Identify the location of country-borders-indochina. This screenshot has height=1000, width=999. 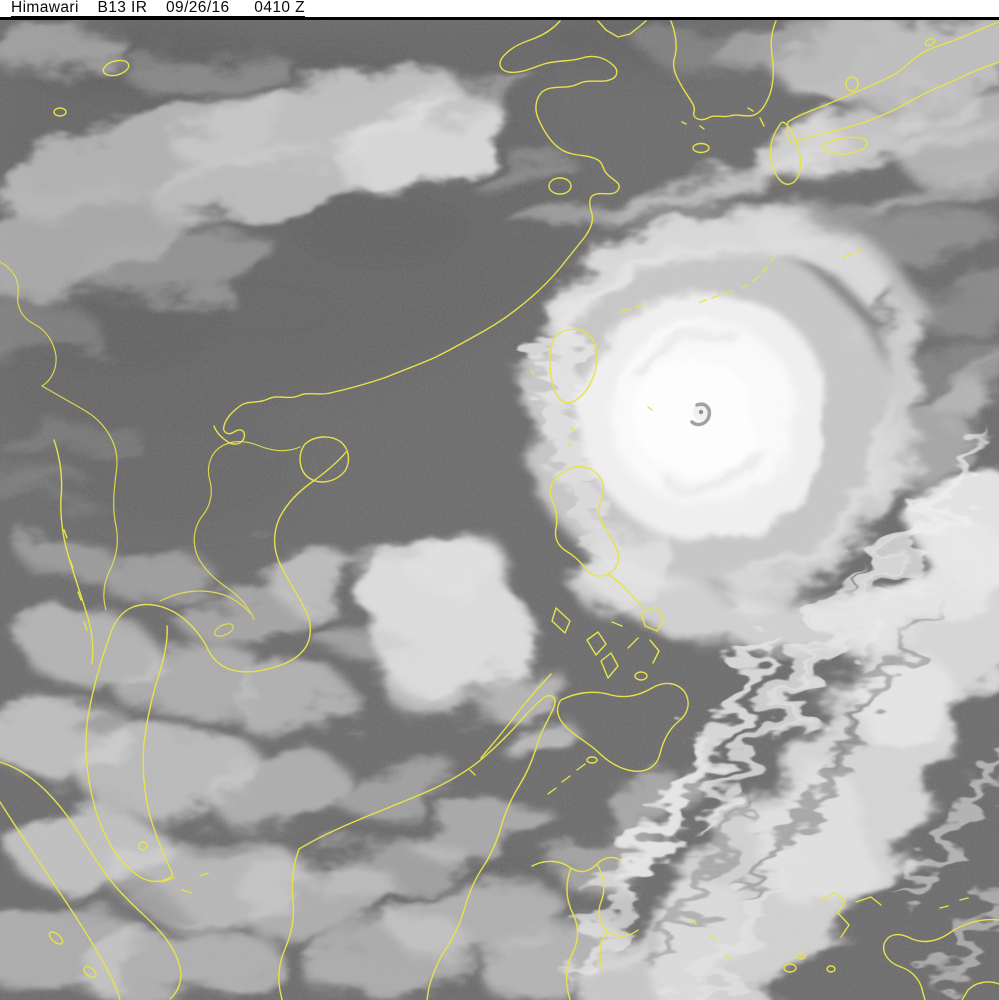
(150, 449).